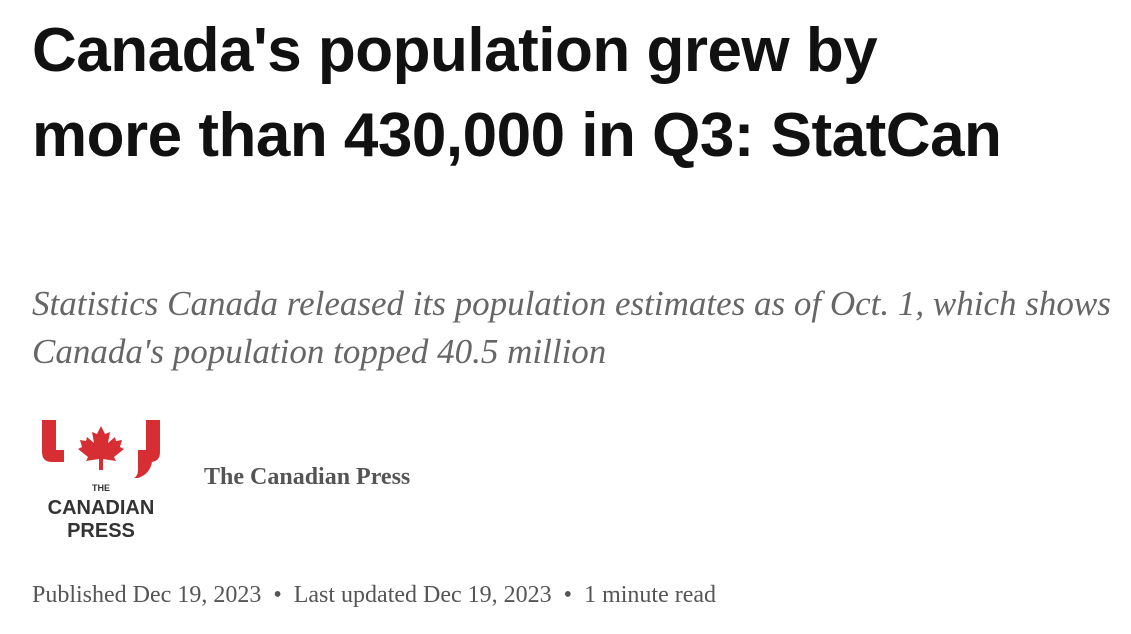  What do you see at coordinates (147, 449) in the screenshot?
I see `logo-bracket-right` at bounding box center [147, 449].